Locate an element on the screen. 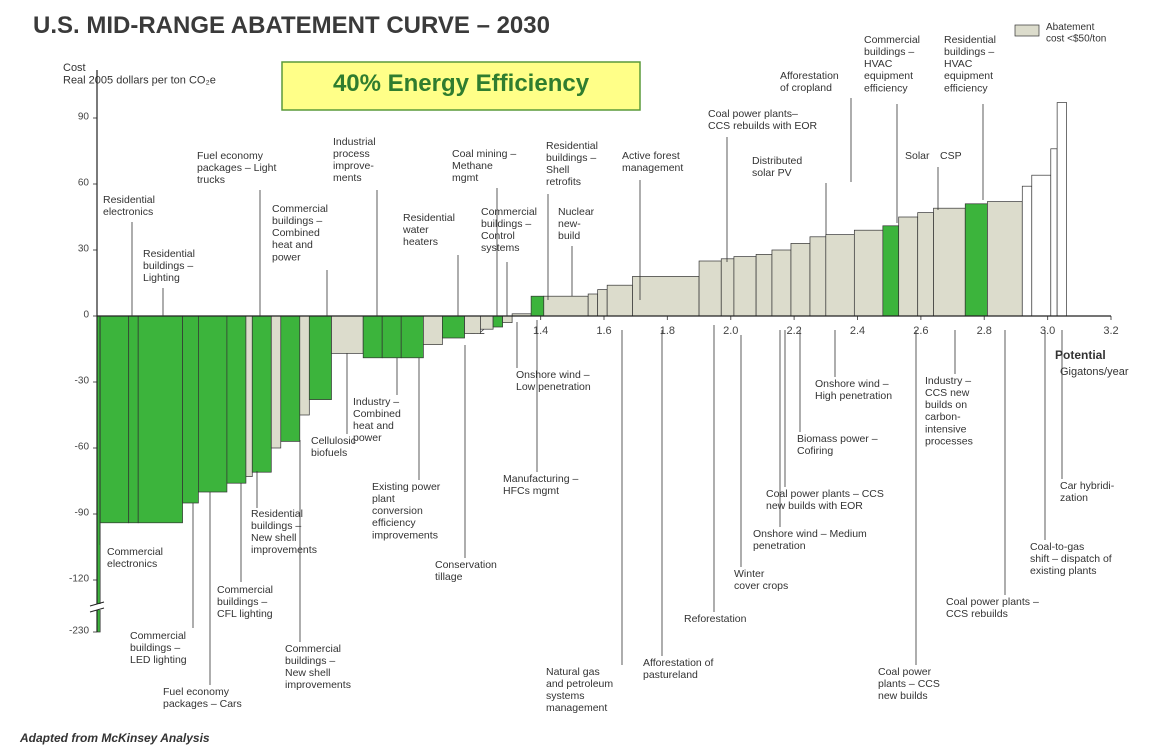 Image resolution: width=1149 pixels, height=749 pixels. annotation: Industrial process improve-ments is located at coordinates (354, 160).